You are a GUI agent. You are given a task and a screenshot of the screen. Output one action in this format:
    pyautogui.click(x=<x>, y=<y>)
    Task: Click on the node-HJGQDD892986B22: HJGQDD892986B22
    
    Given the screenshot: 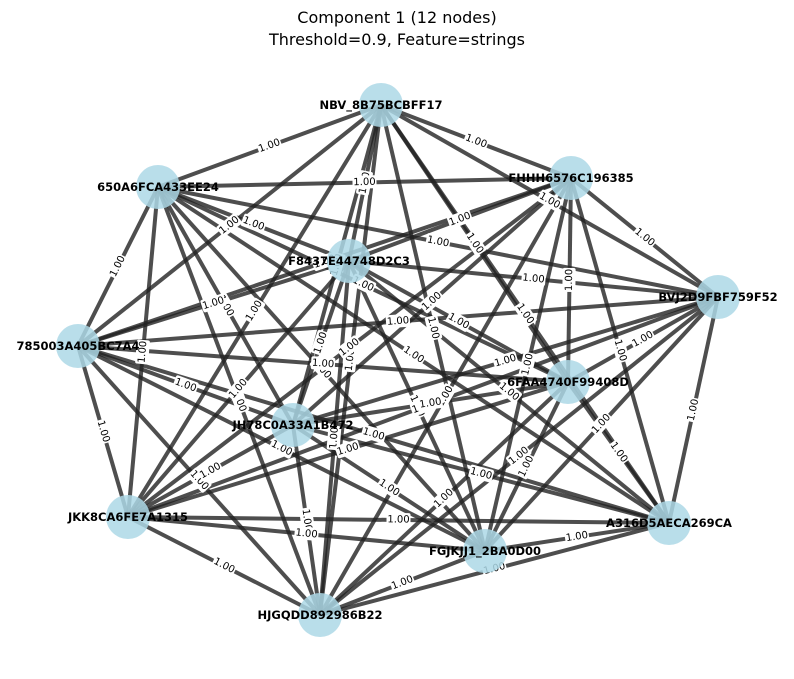 What is the action you would take?
    pyautogui.click(x=320, y=615)
    